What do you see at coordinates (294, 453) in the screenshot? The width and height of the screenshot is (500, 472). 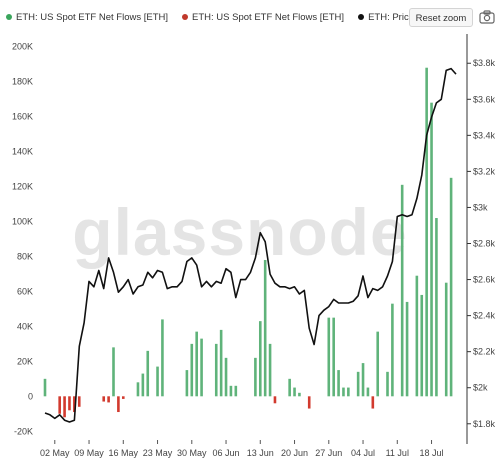 I see `x-tick-label: 20 Jun` at bounding box center [294, 453].